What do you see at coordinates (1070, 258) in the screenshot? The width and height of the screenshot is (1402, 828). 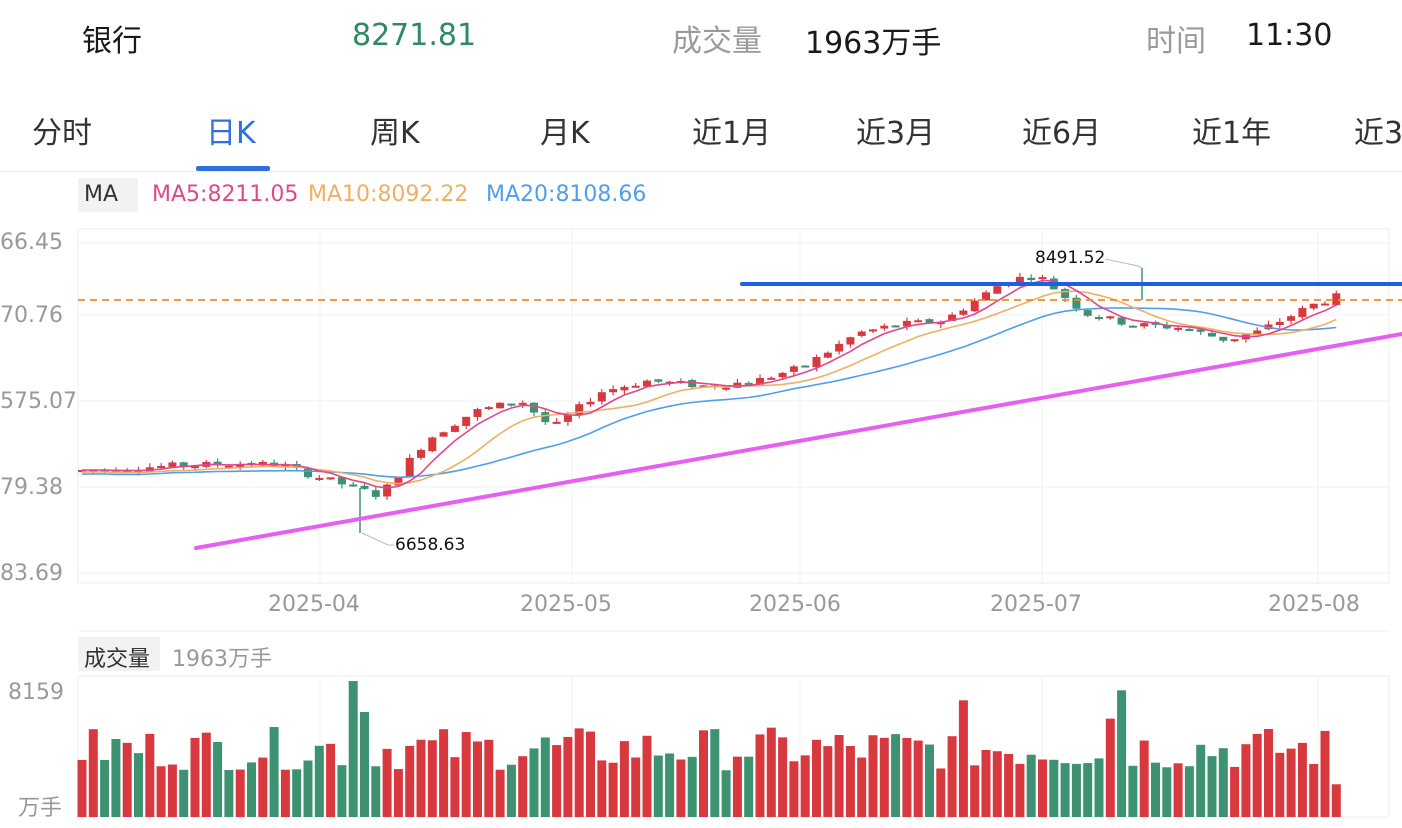 I see `high-annotation: 8491.52` at bounding box center [1070, 258].